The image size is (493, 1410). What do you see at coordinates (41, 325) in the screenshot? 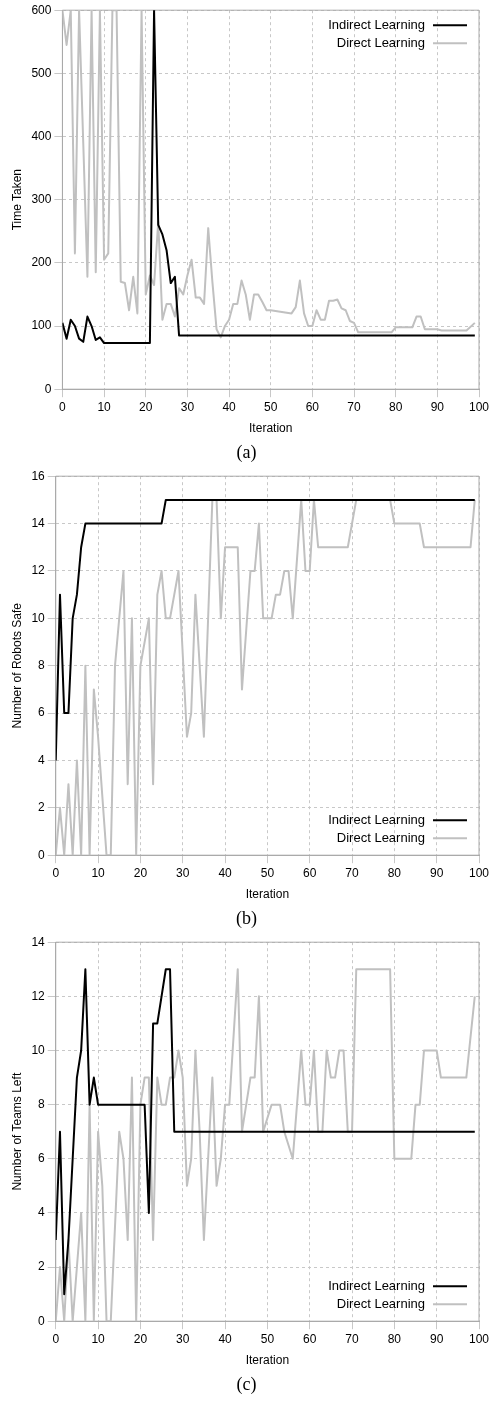
I see `y-tick-label: 100` at bounding box center [41, 325].